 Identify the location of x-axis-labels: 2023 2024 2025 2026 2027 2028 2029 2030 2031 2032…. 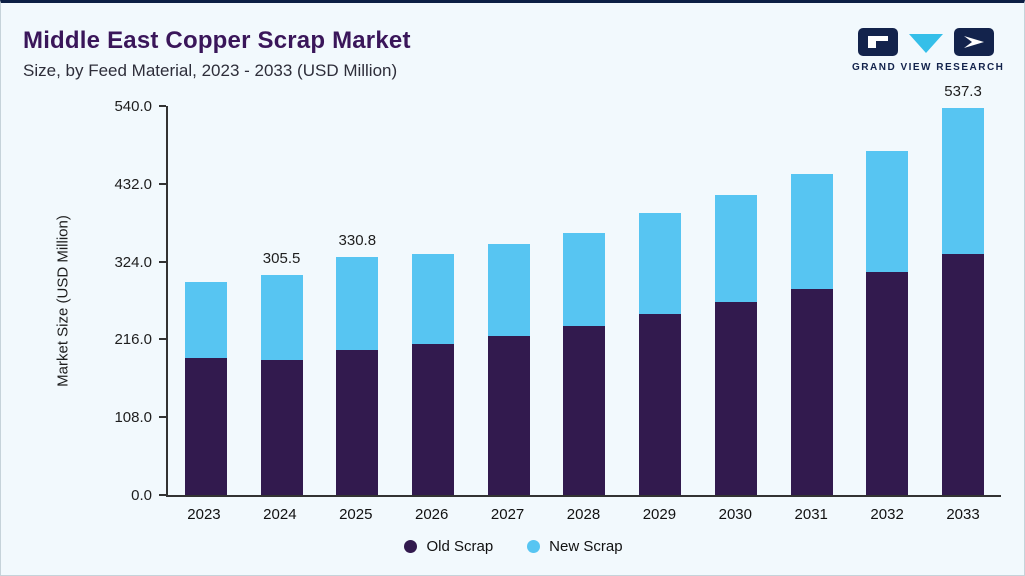
(583, 514).